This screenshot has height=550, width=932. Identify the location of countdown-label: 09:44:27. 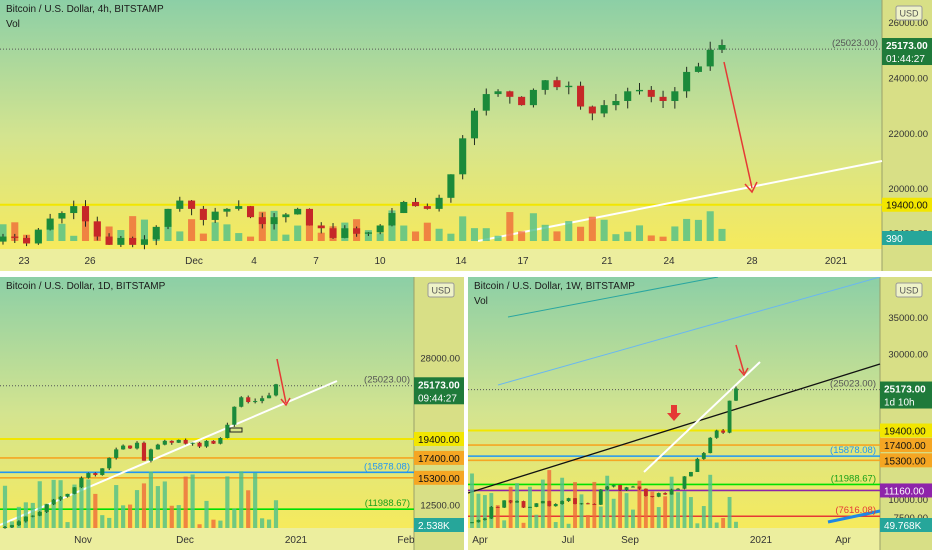
(437, 398).